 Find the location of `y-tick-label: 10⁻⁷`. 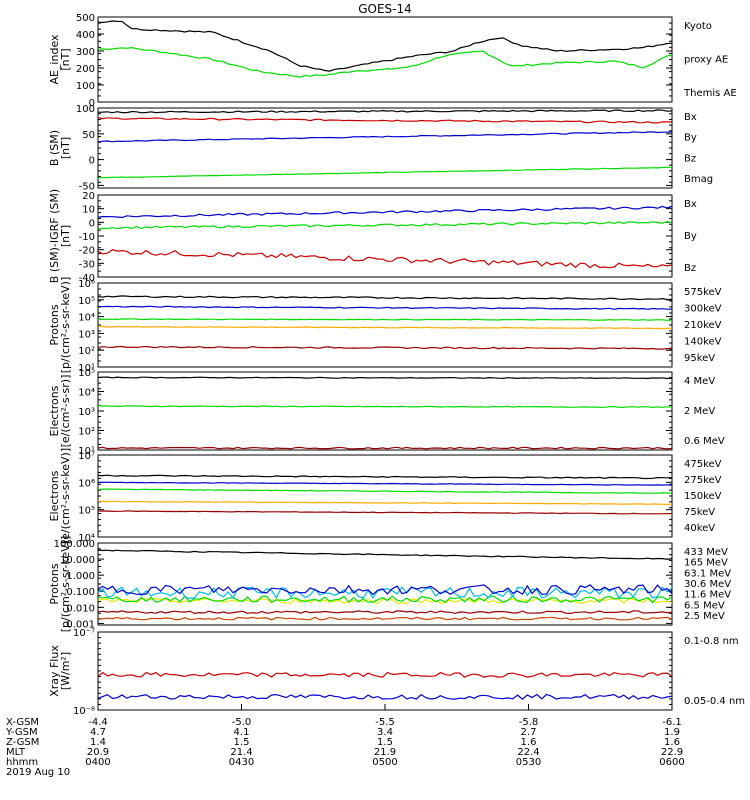

y-tick-label: 10⁻⁷ is located at coordinates (84, 633).